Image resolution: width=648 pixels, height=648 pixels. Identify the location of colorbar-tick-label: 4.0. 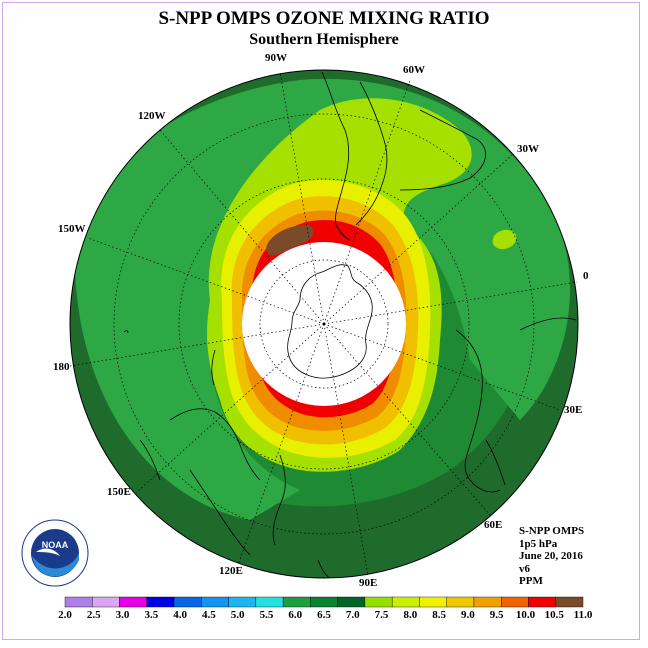
(180, 615).